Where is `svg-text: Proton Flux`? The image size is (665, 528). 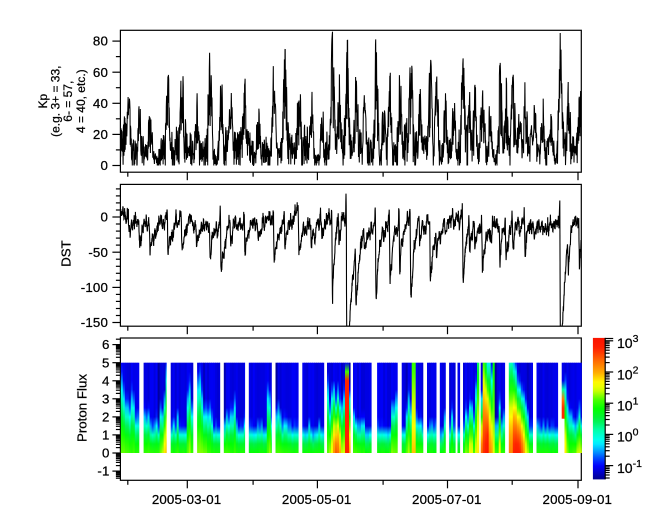
svg-text: Proton Flux is located at coordinates (82, 408).